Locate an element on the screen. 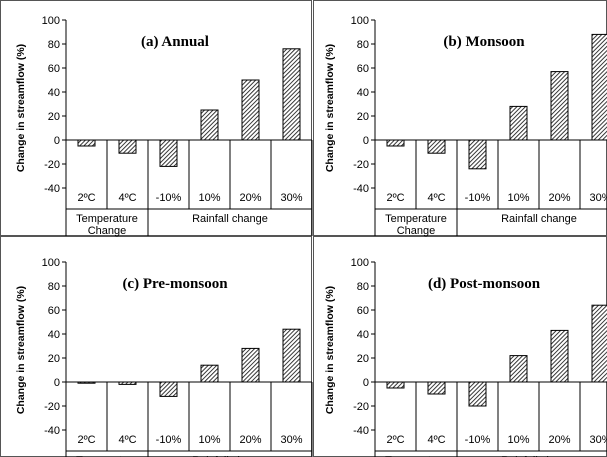  panel-title: (d) Post-monsoon is located at coordinates (484, 284).